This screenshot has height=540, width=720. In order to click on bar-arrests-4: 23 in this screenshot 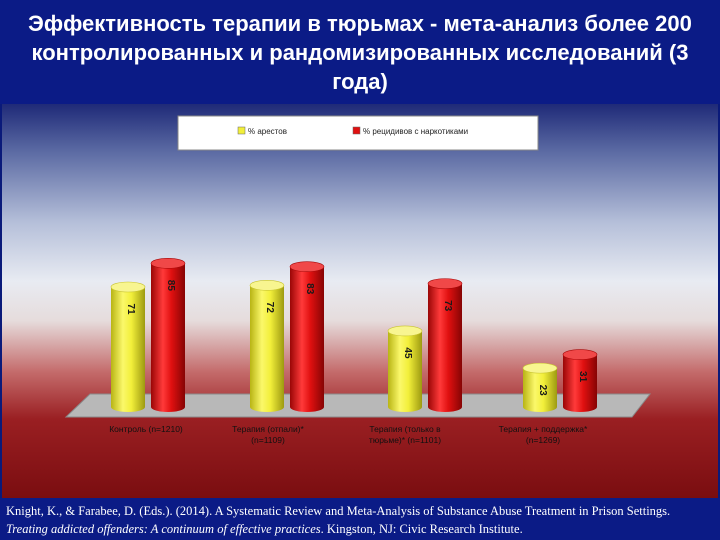, I will do `click(540, 387)`.